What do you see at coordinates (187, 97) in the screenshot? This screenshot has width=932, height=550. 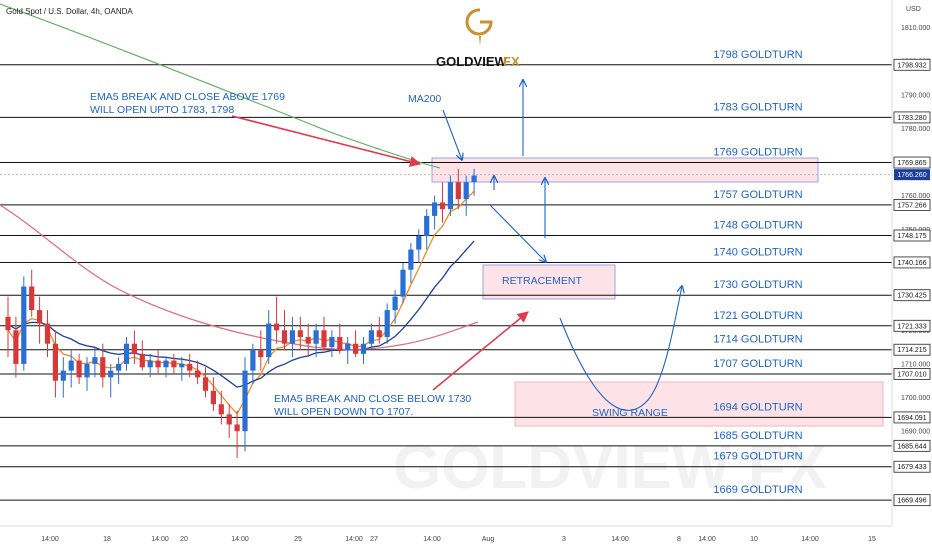 I see `top-note-line1: EMA5 BREAK AND CLOSE ABOVE 1769` at bounding box center [187, 97].